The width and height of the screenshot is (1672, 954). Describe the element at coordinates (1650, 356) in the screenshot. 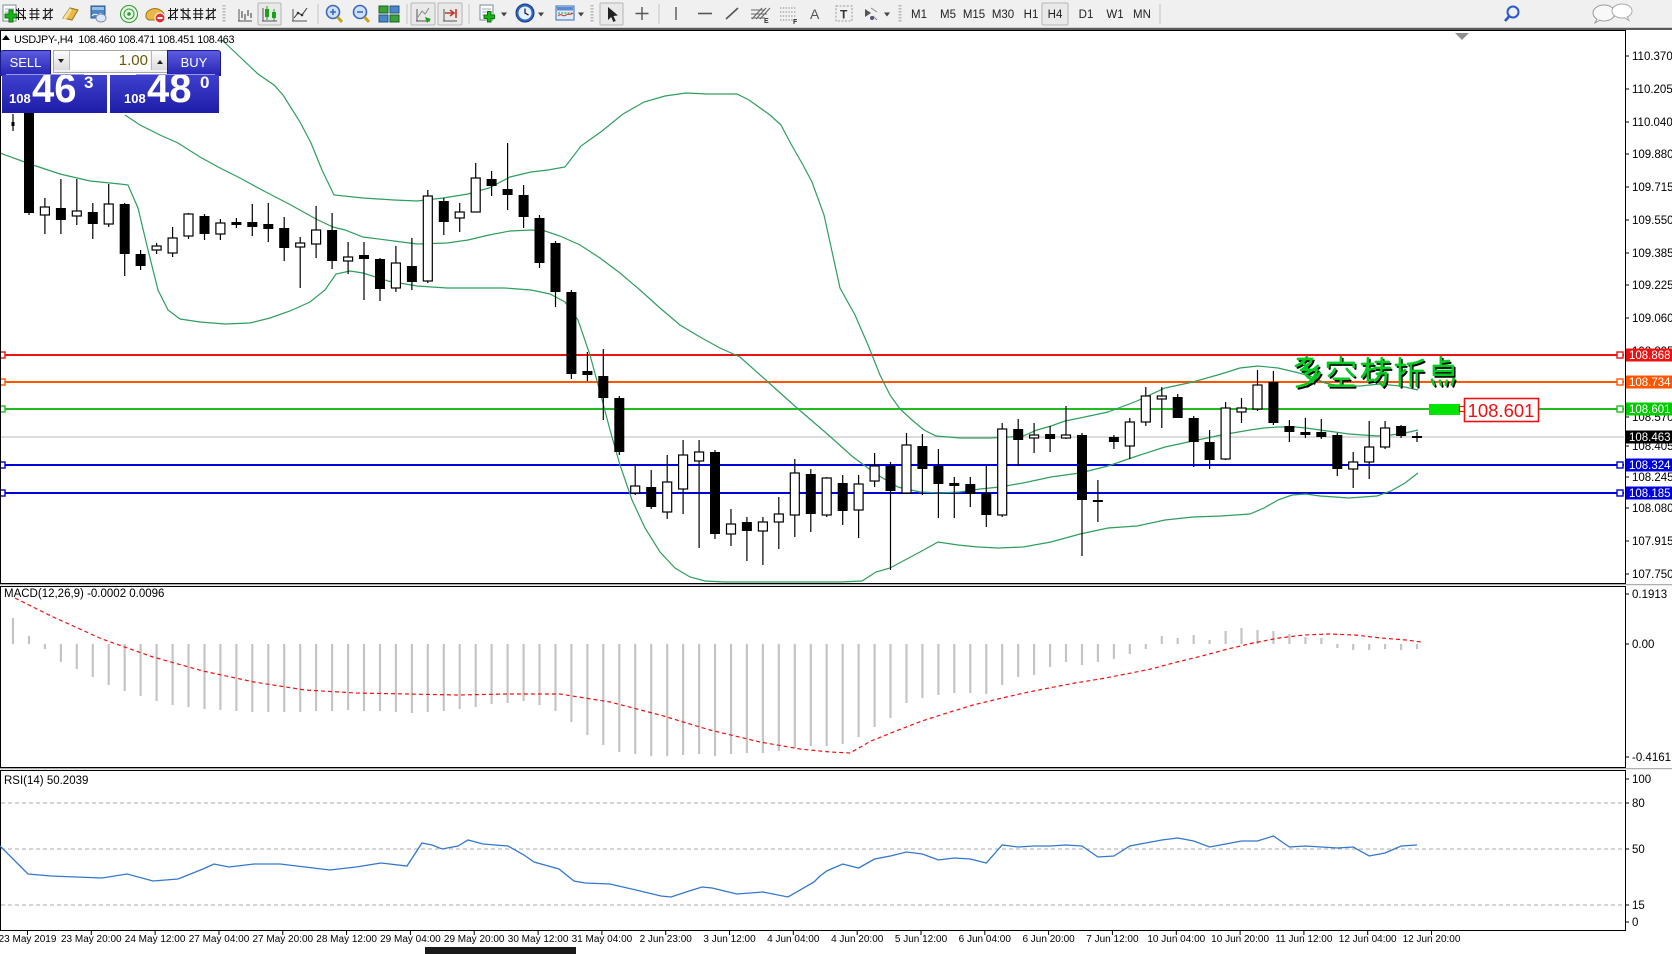

I see `svg-text: 108.868` at that location.